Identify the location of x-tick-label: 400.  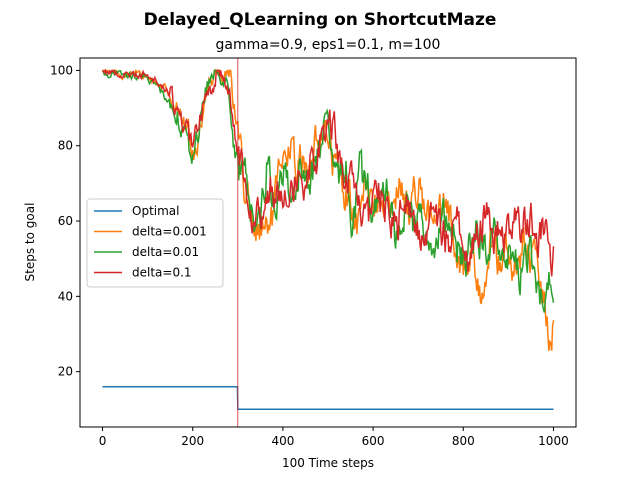
(282, 441).